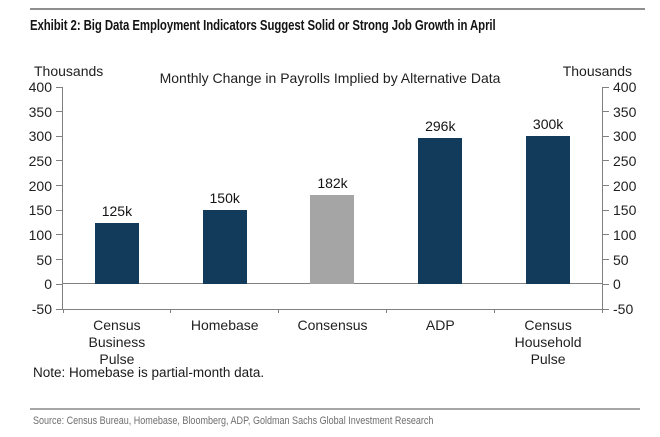 The width and height of the screenshot is (660, 437). I want to click on y-tick-label-left: 0, so click(48, 284).